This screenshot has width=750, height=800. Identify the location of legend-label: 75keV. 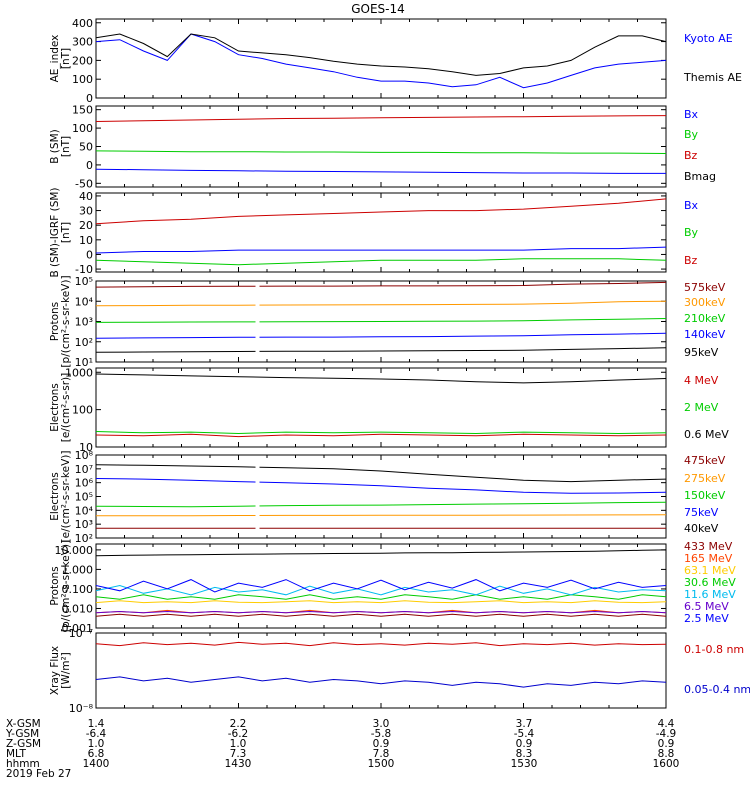
(701, 512).